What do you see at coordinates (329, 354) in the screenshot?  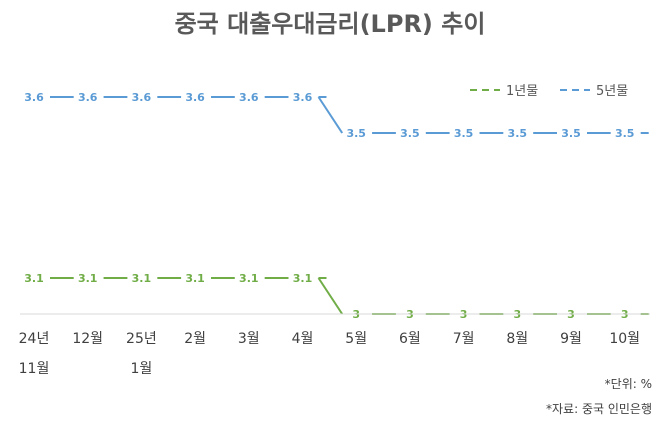 I see `x-tick-layer: 24년 11월 12월 25년 1월 2월 3월 4월 5월 6월 7월 8월 9월 10월` at bounding box center [329, 354].